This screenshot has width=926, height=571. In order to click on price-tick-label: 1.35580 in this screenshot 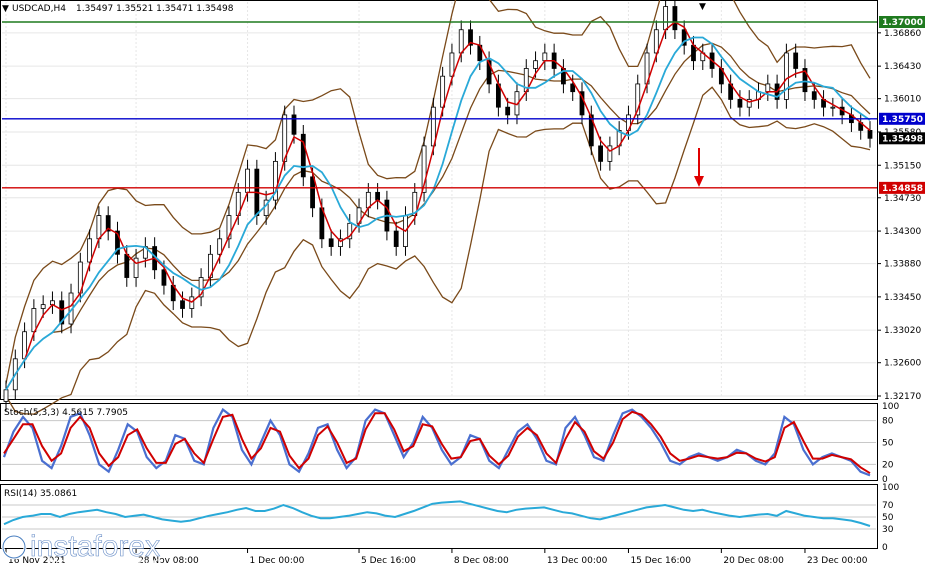, I will do `click(902, 133)`.